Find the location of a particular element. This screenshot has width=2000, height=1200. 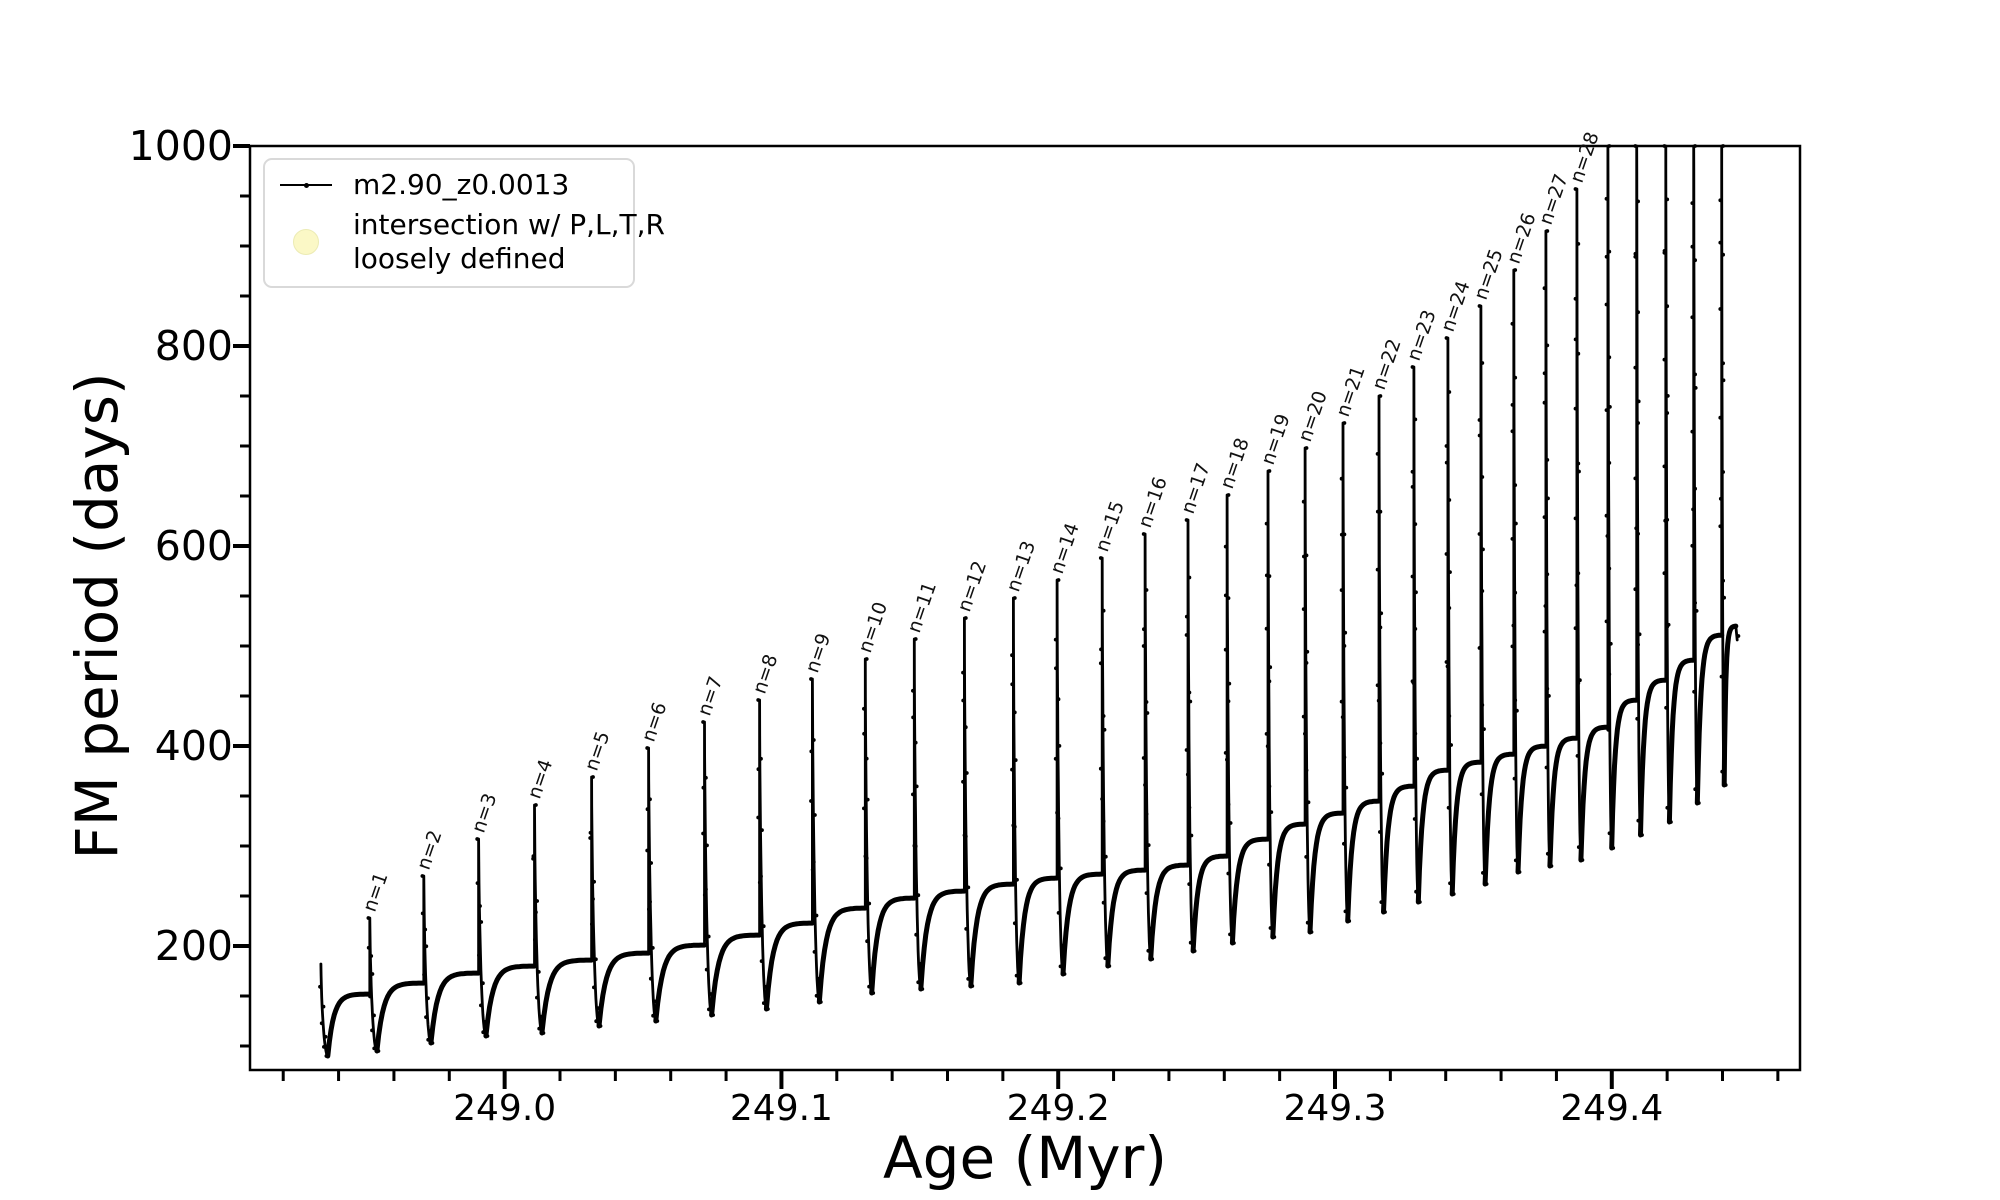

pulse-label: n=21 is located at coordinates (1351, 391).